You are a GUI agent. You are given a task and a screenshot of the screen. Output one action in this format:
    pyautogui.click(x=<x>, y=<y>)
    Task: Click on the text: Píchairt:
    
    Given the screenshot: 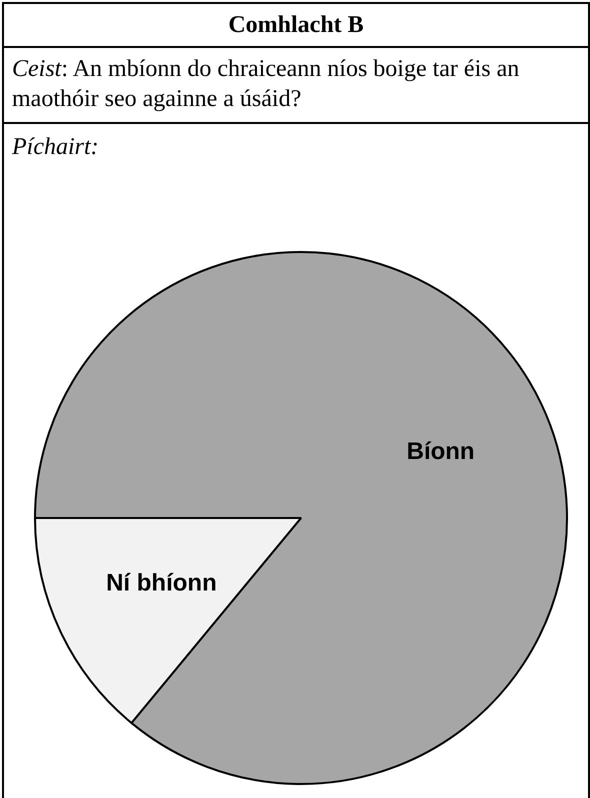 What is the action you would take?
    pyautogui.click(x=56, y=147)
    